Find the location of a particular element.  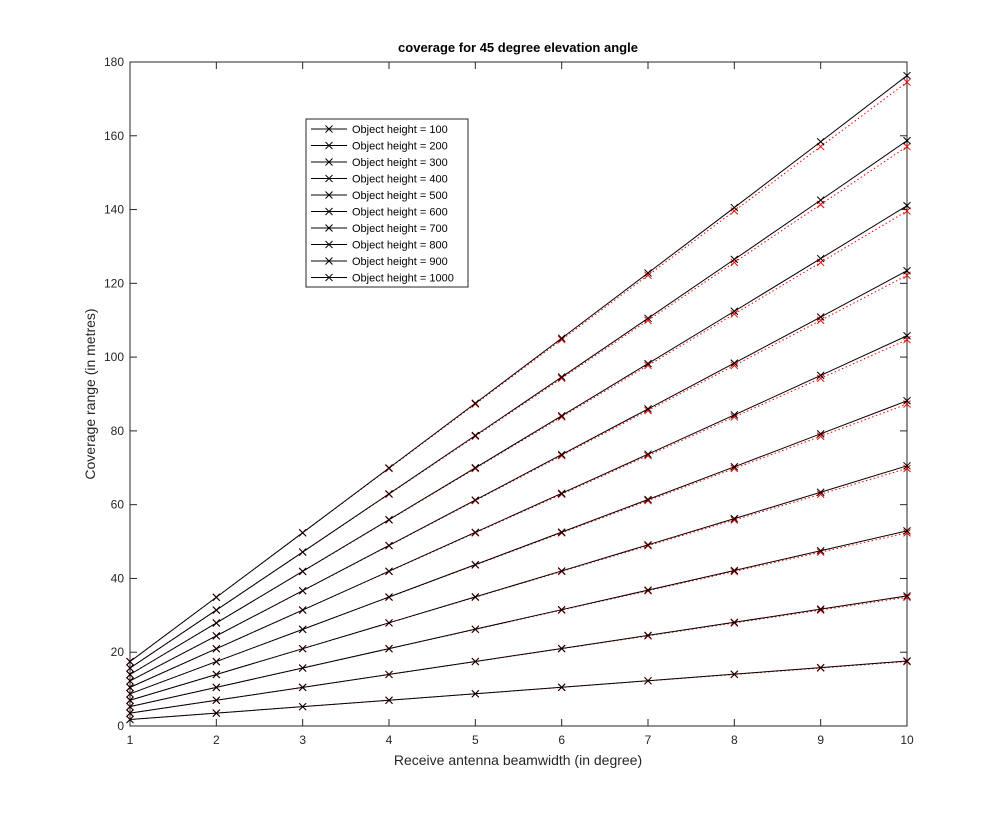

x-tick-label: 9 is located at coordinates (820, 740).